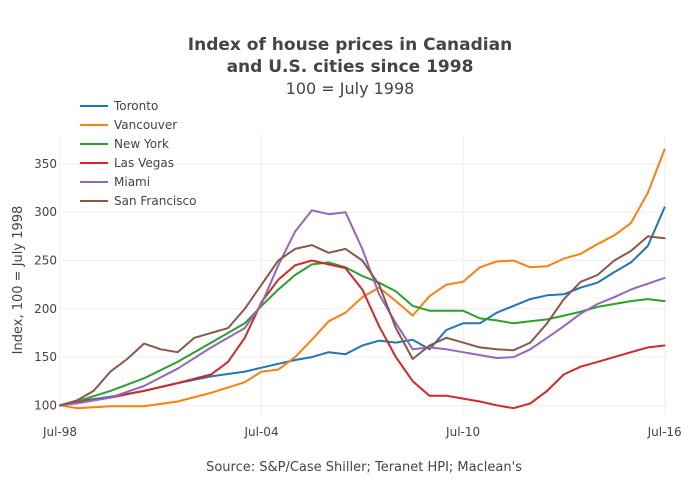  Describe the element at coordinates (261, 432) in the screenshot. I see `x-tick-label-Jul-04: Jul-04` at that location.